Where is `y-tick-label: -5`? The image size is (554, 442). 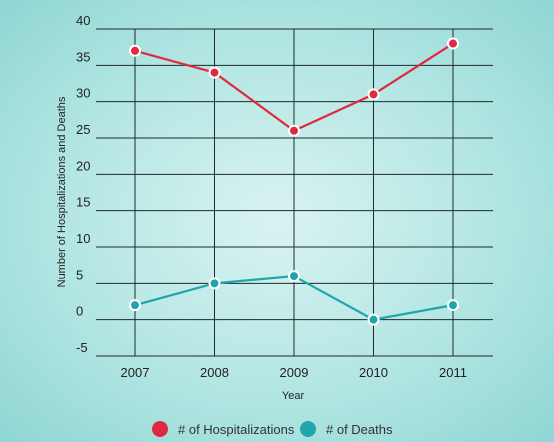 y-tick-label: -5 is located at coordinates (82, 347).